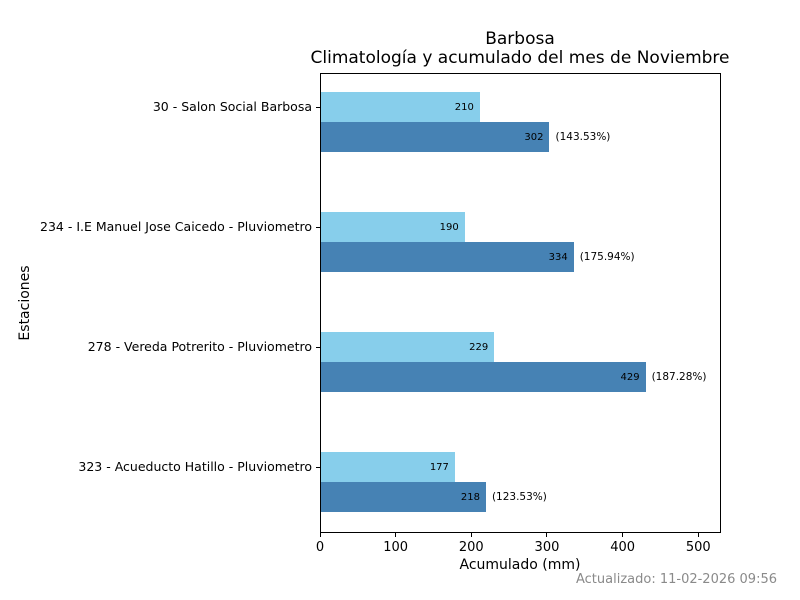 The height and width of the screenshot is (600, 800). Describe the element at coordinates (449, 227) in the screenshot. I see `bar-value-label: 190` at that location.